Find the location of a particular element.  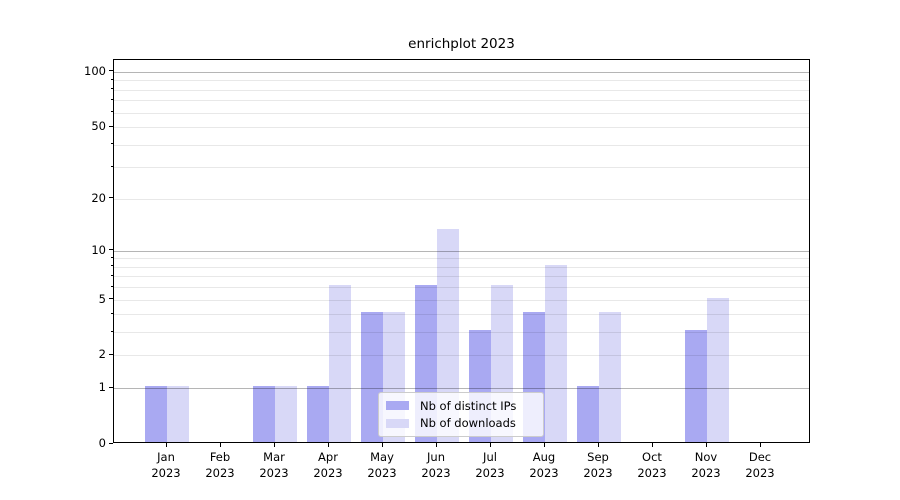

x-axis-tick-label: Apr 2023 is located at coordinates (328, 465).